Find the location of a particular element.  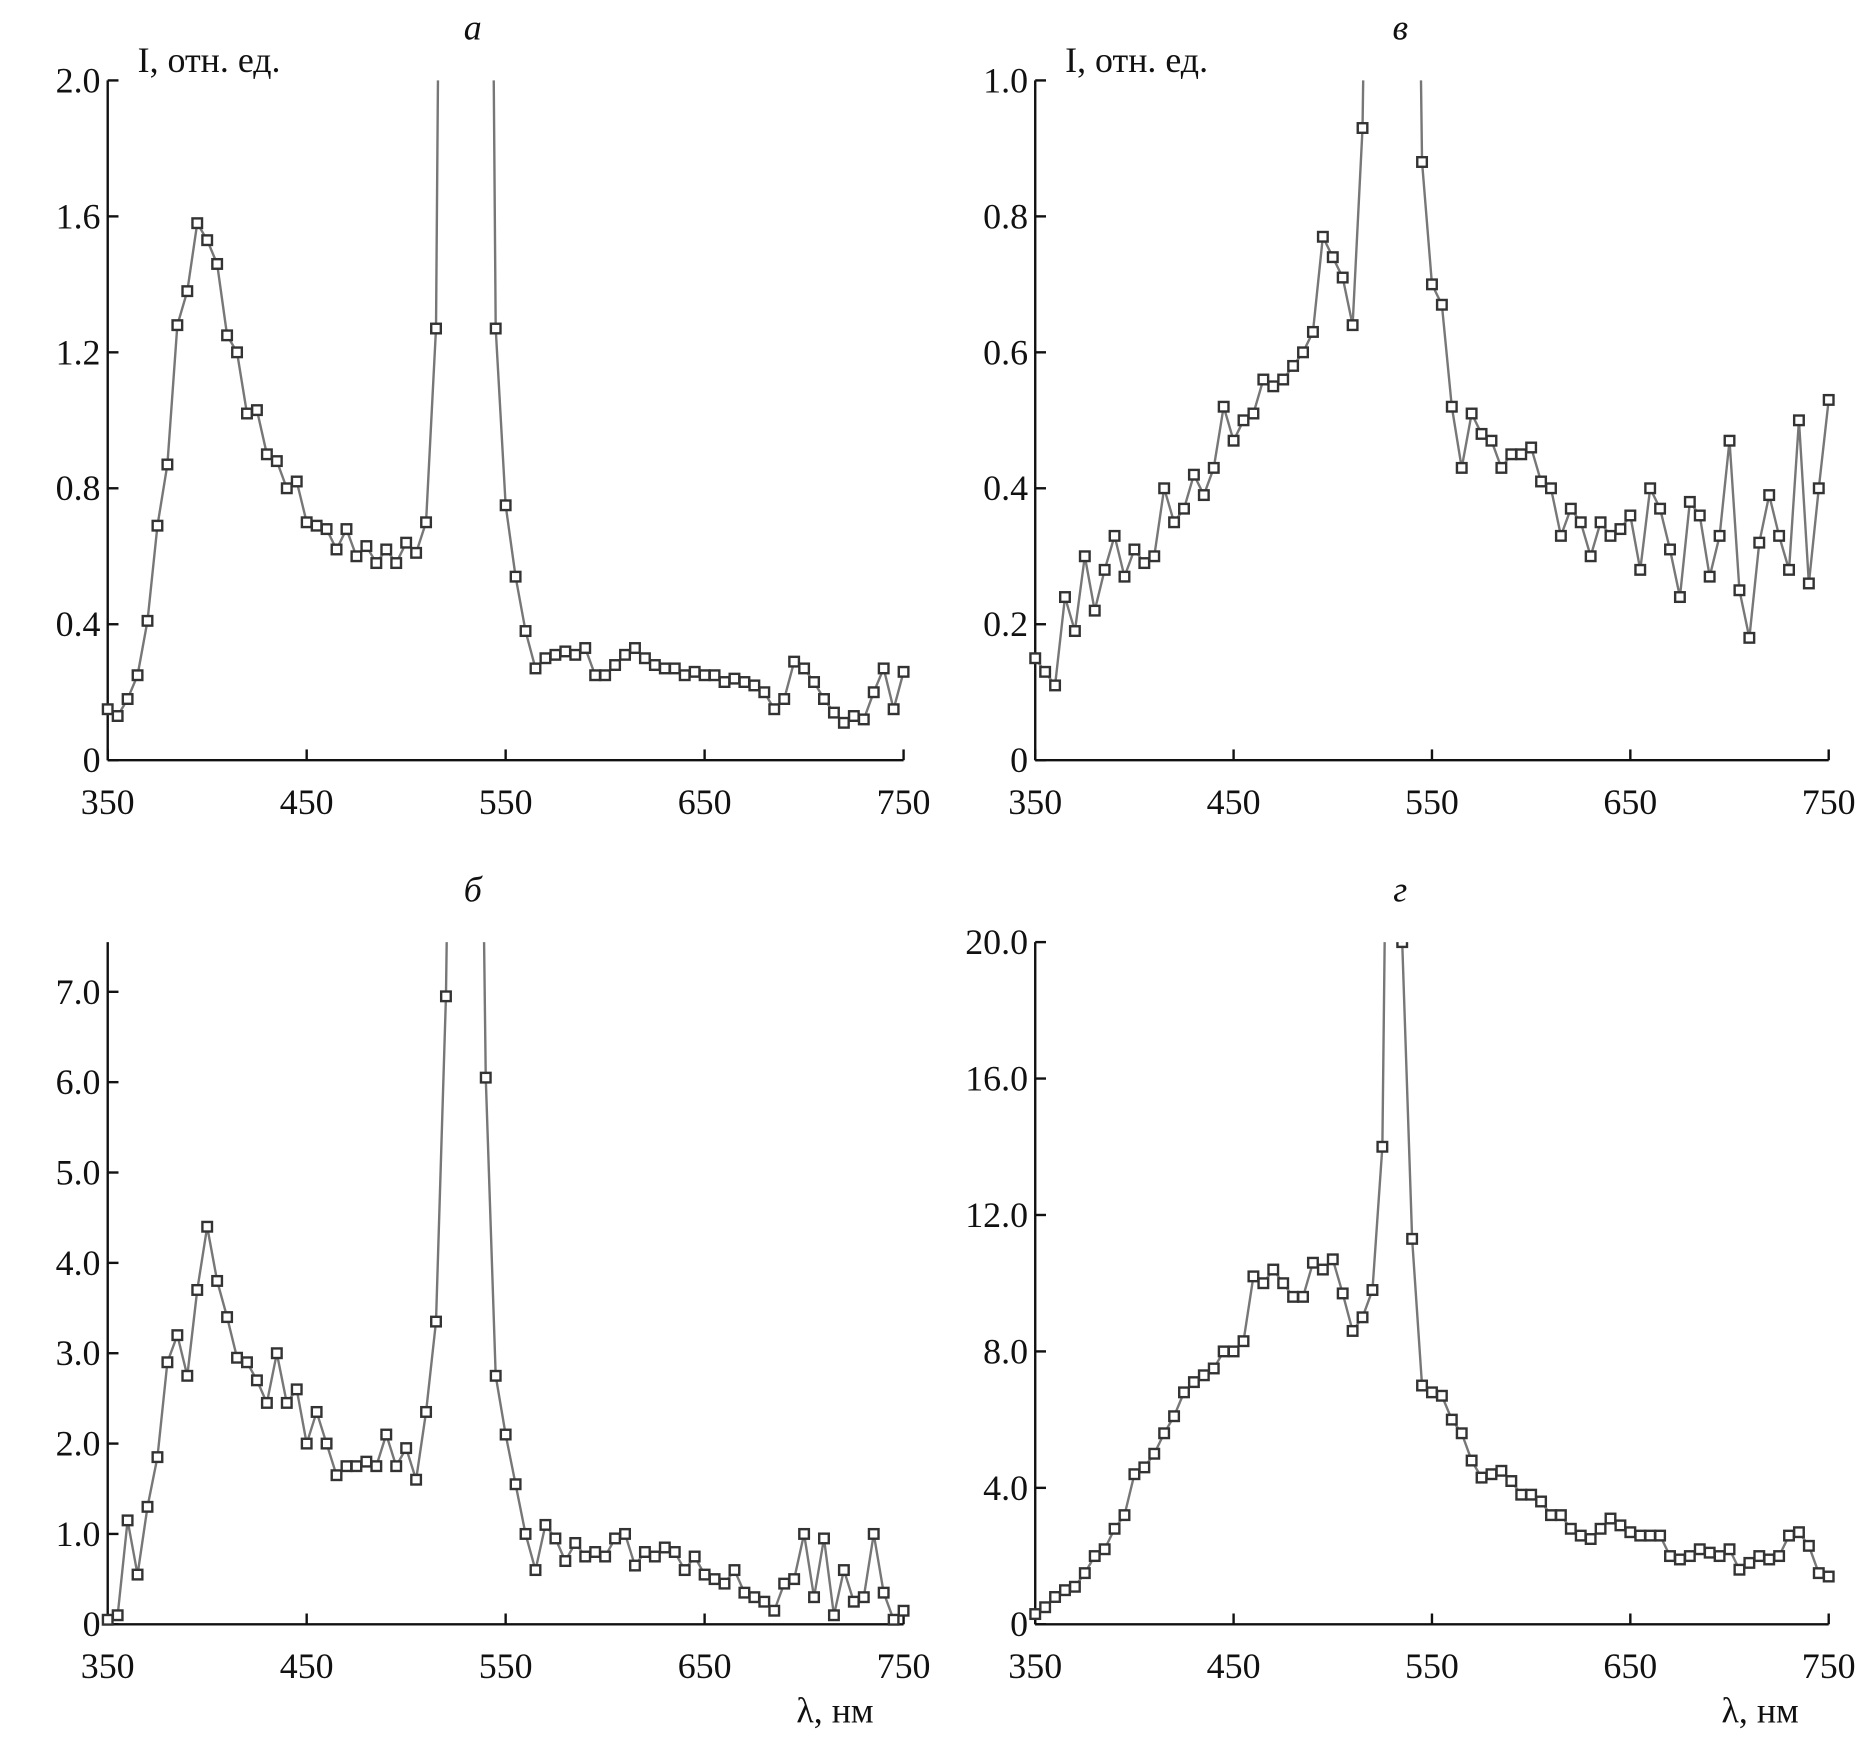

y-tick-label: 0.4 is located at coordinates (1005, 488).